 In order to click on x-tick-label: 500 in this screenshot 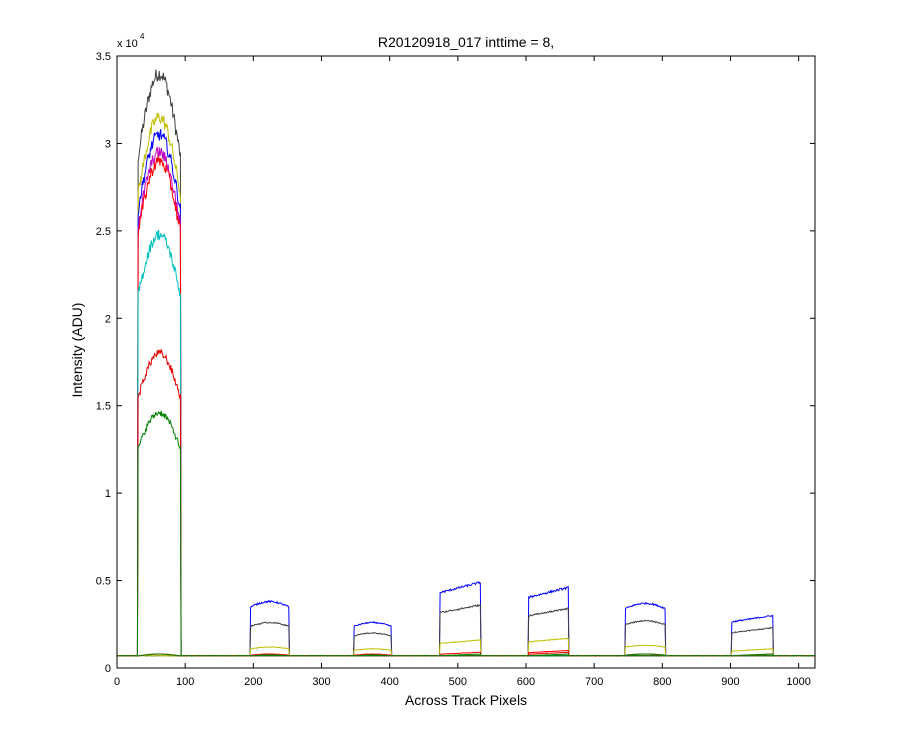, I will do `click(458, 682)`.